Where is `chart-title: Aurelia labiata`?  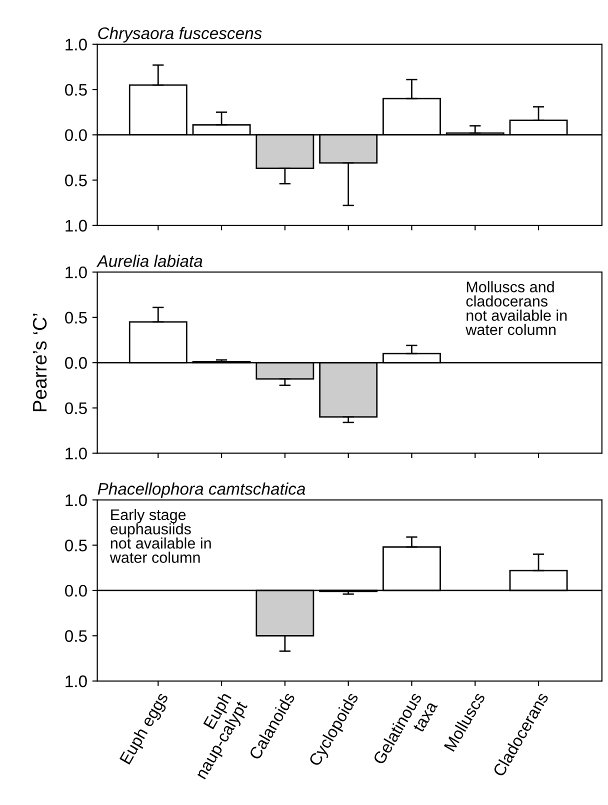 chart-title: Aurelia labiata is located at coordinates (149, 260).